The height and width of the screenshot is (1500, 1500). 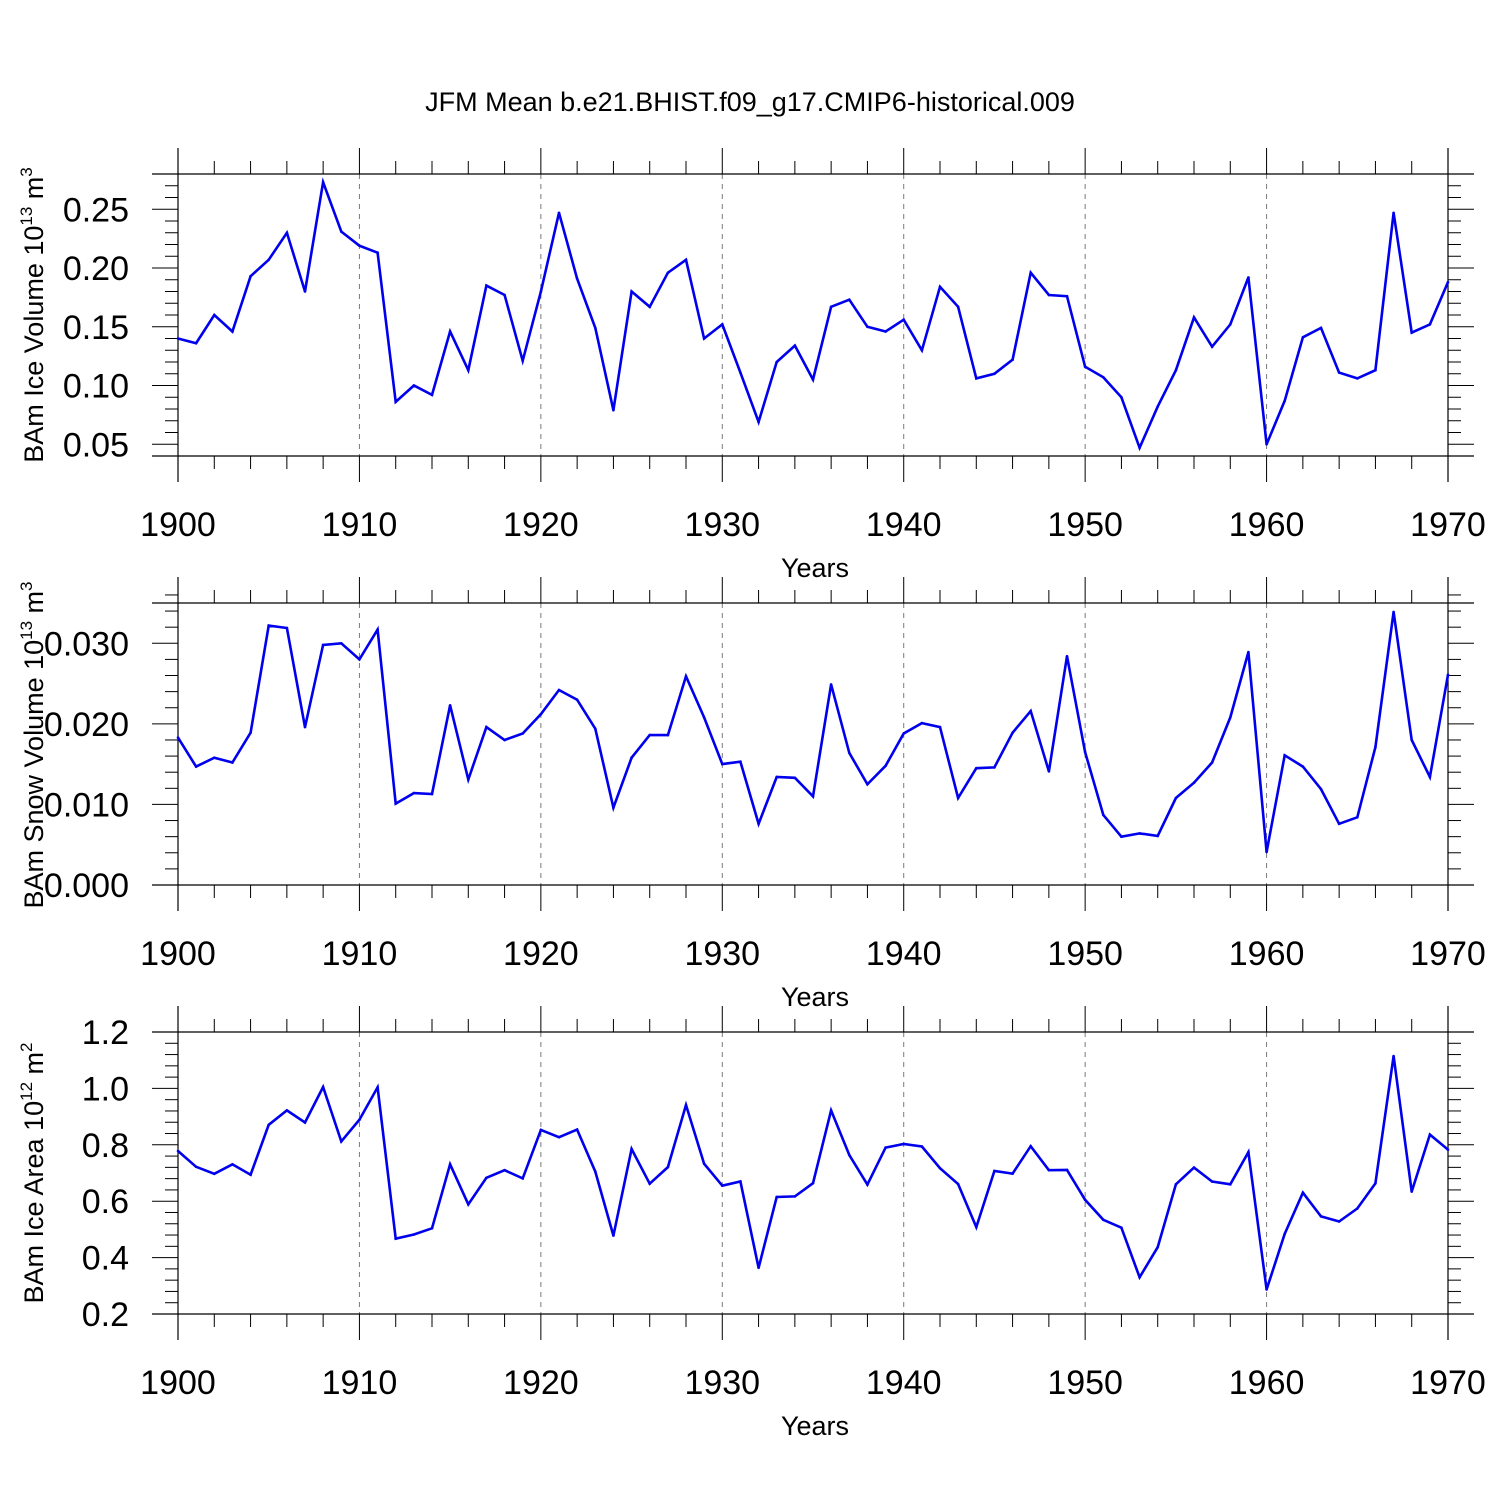 What do you see at coordinates (33, 1173) in the screenshot?
I see `y-axis-label: BAm Ice Area 1012 m2` at bounding box center [33, 1173].